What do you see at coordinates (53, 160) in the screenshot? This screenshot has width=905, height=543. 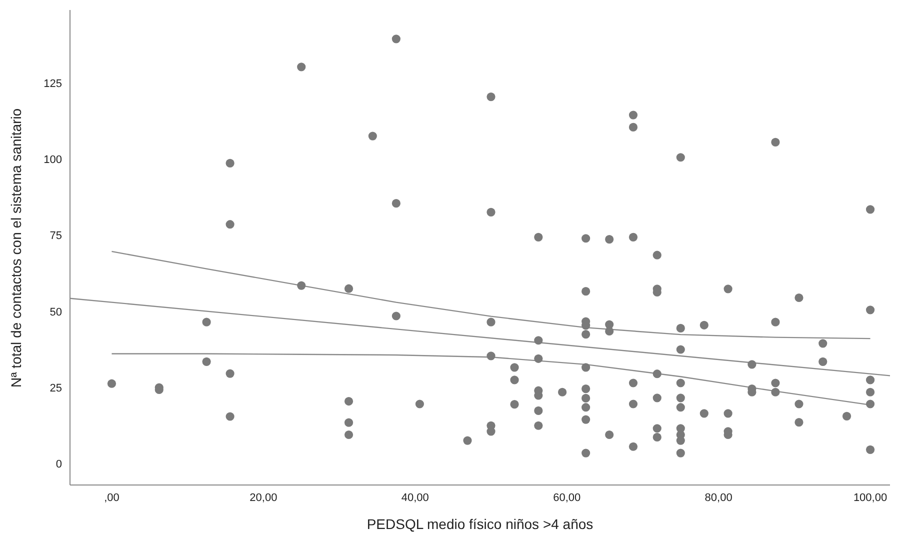 I see `y-tick-label: 100` at bounding box center [53, 160].